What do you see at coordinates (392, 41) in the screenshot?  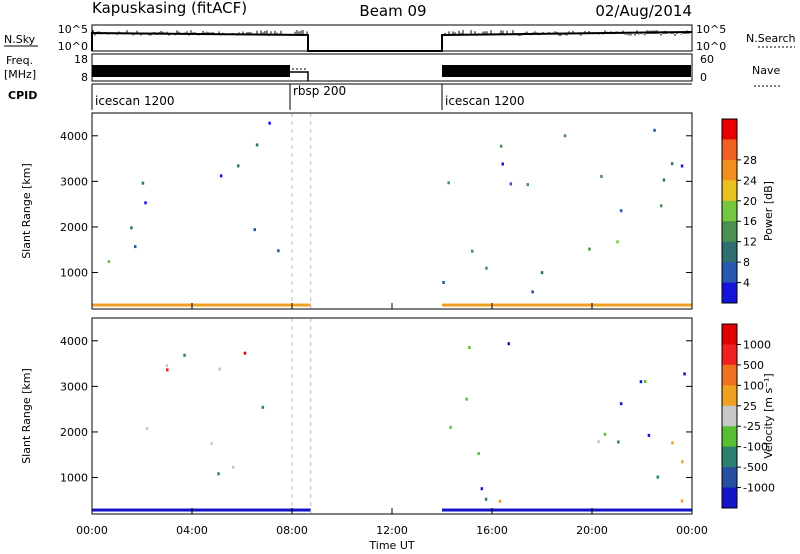 I see `nsky-trace-a` at bounding box center [392, 41].